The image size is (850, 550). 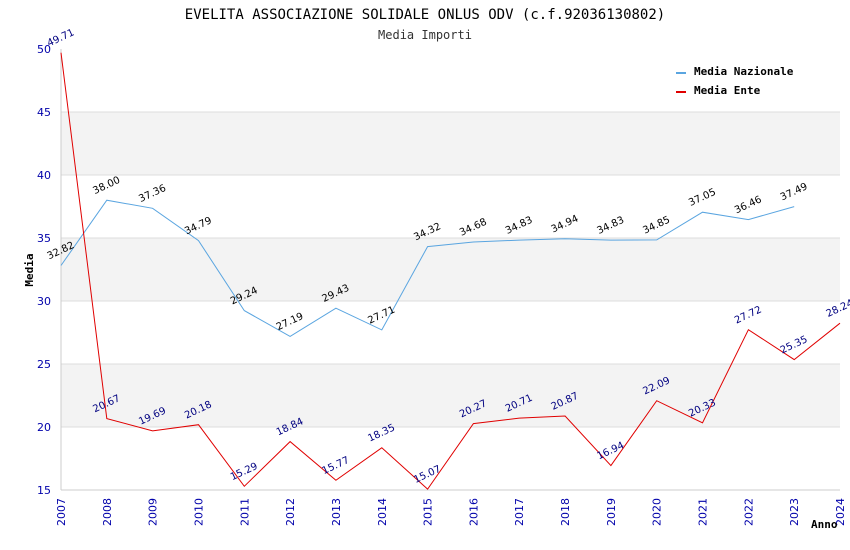 I want to click on x-tick-label: 2017, so click(x=519, y=512).